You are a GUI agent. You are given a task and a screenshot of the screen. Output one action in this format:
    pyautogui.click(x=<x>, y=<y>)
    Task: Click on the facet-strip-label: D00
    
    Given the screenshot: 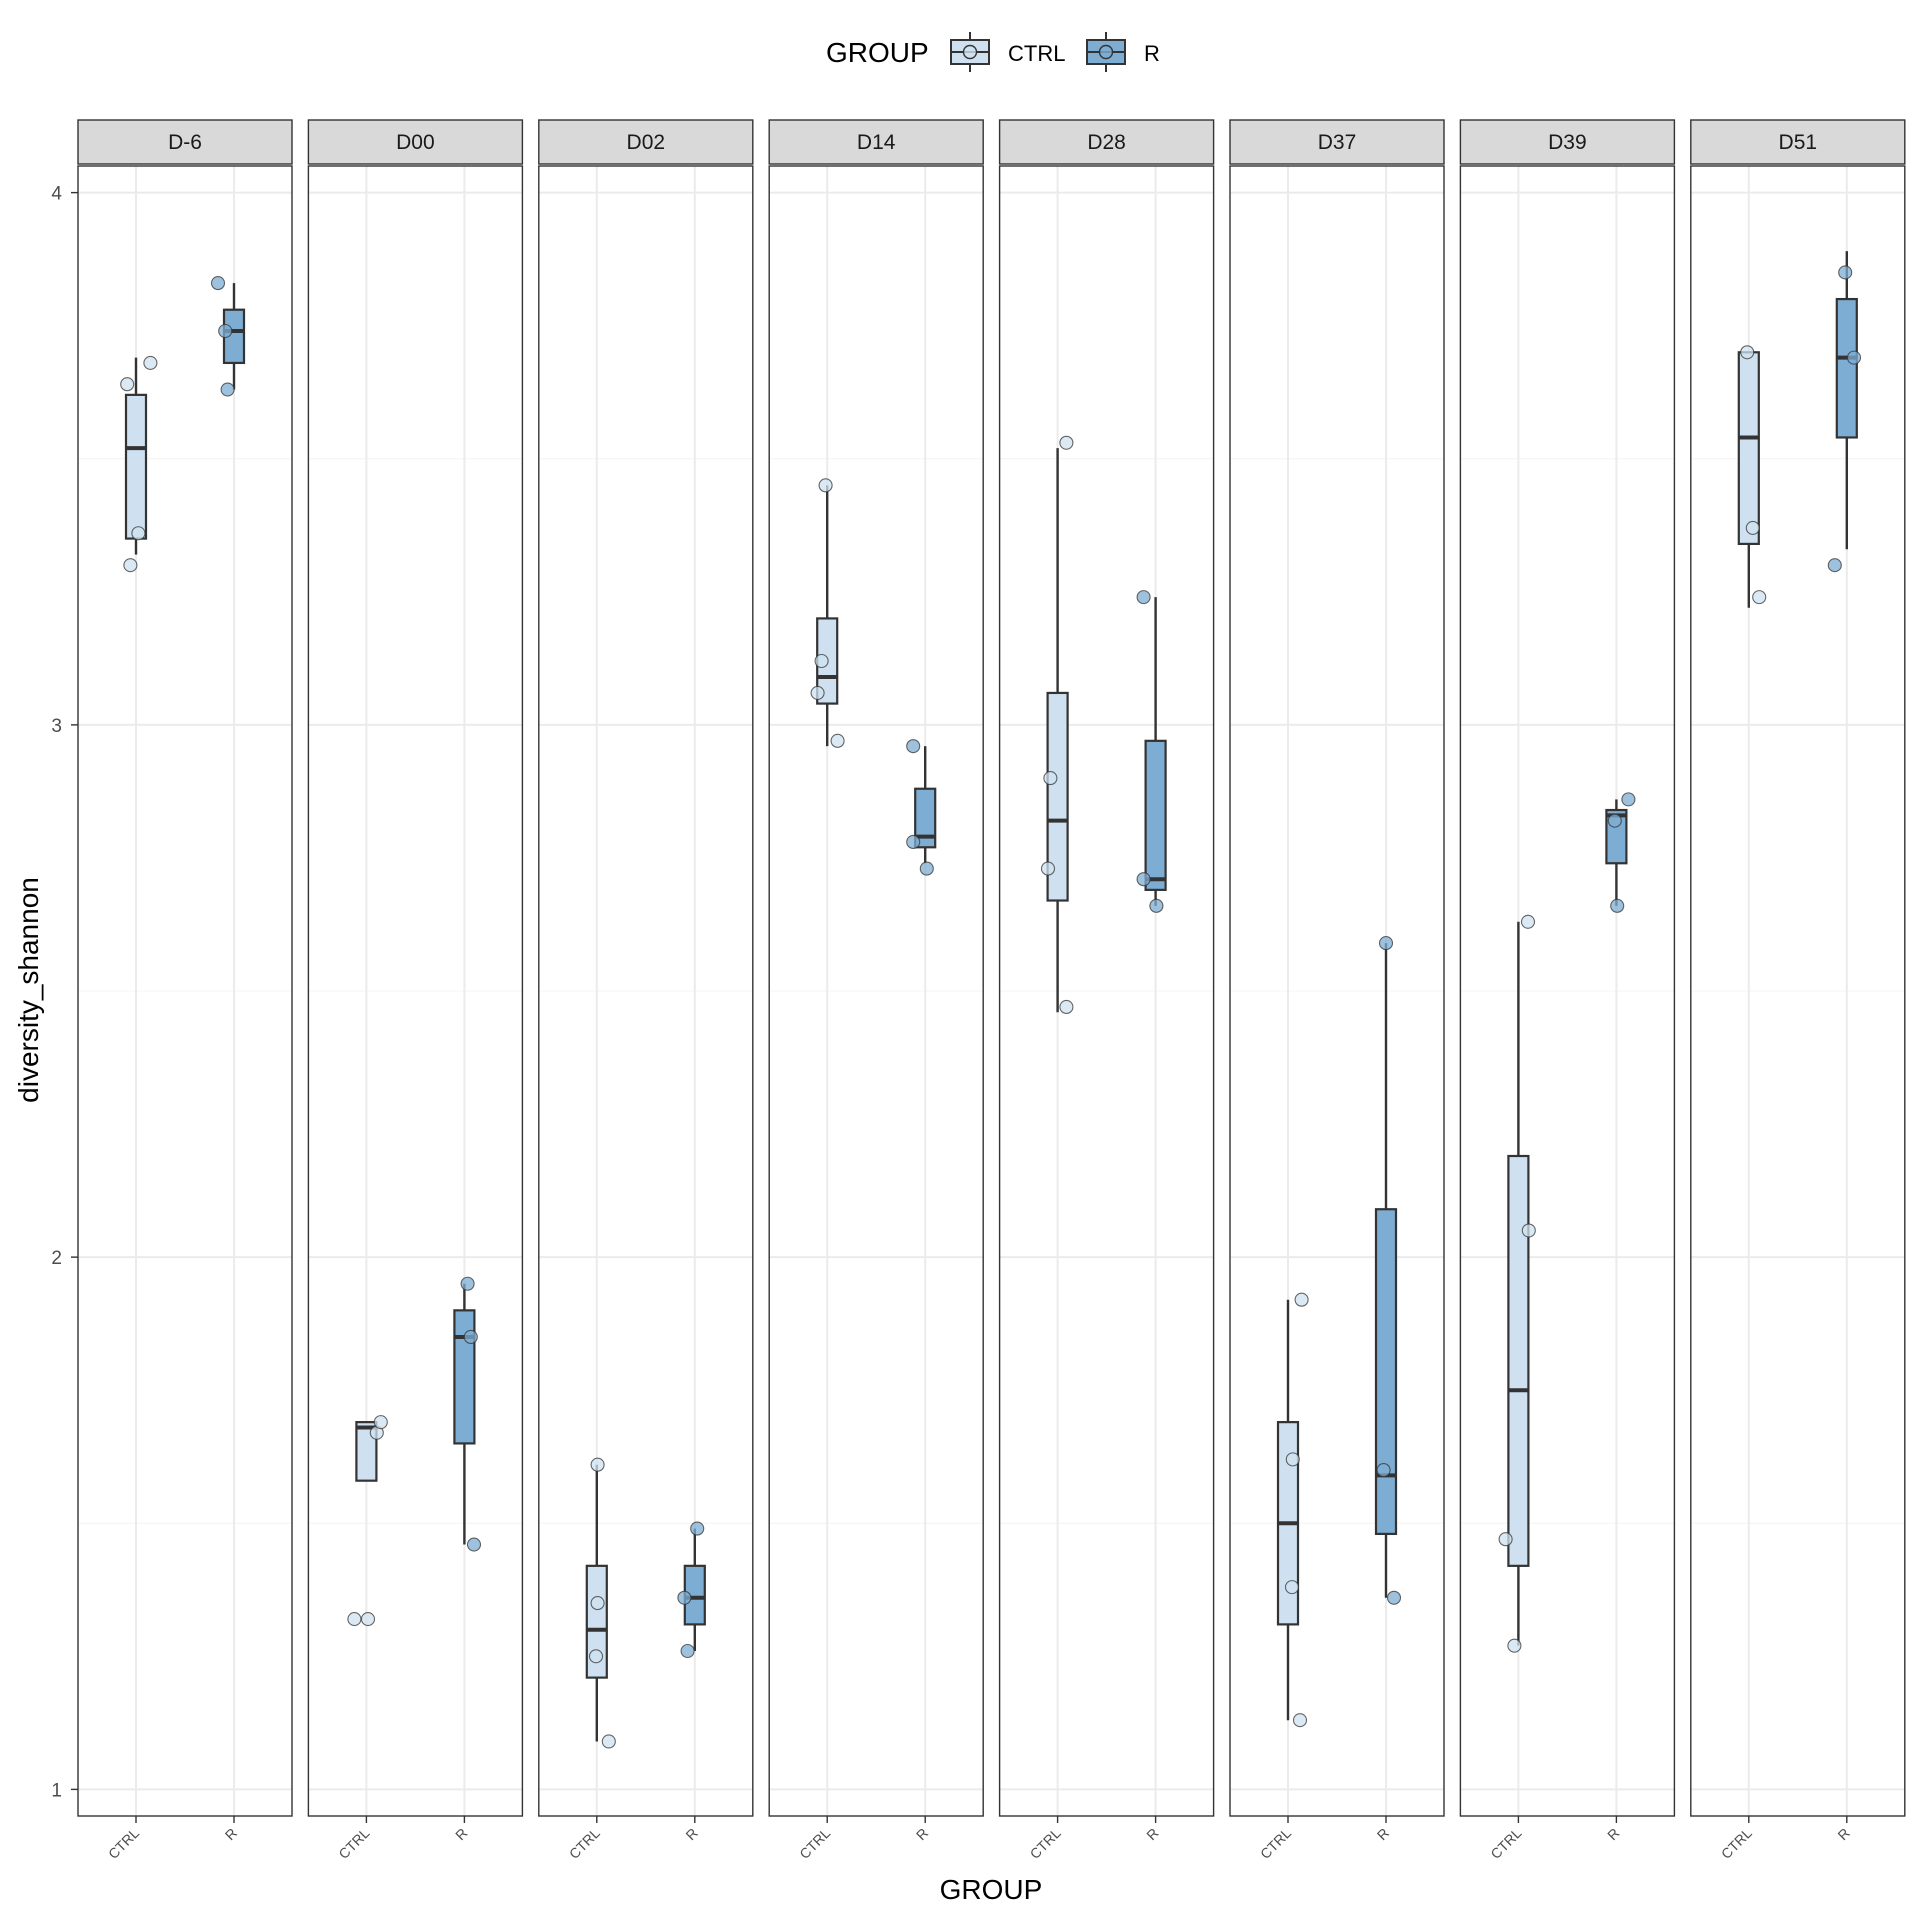 What is the action you would take?
    pyautogui.click(x=415, y=142)
    